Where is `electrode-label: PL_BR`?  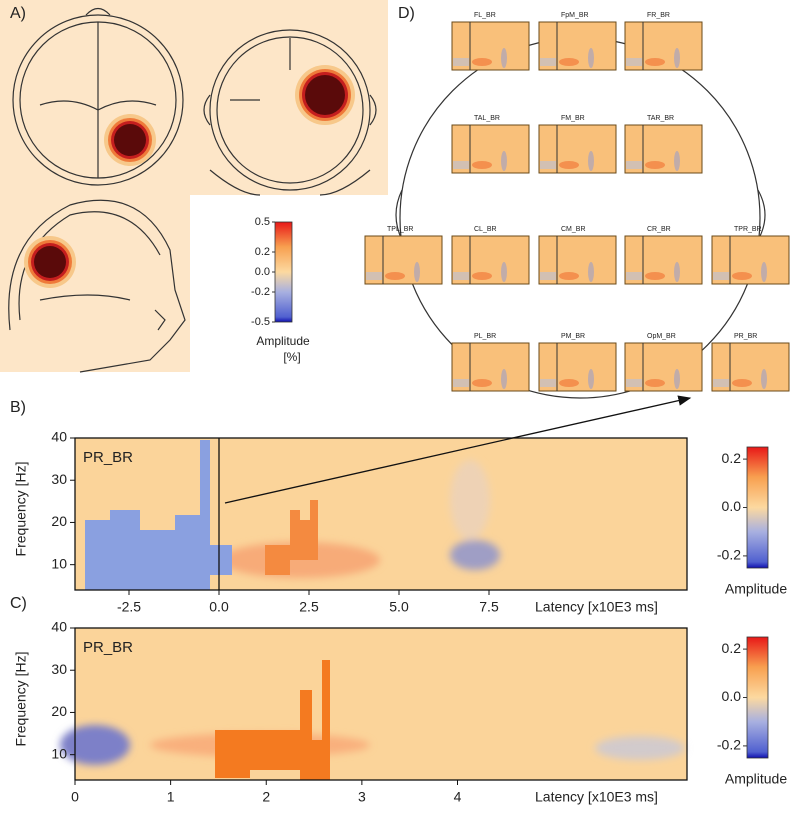 electrode-label: PL_BR is located at coordinates (485, 336).